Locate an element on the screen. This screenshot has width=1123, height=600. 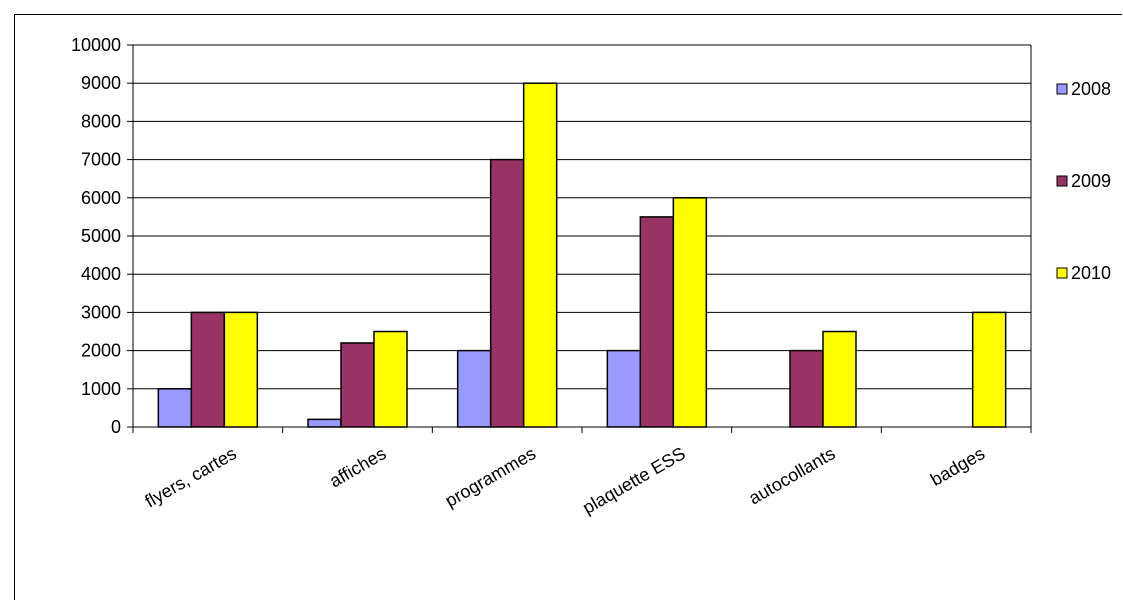
y-tick-label: 5000 is located at coordinates (101, 236).